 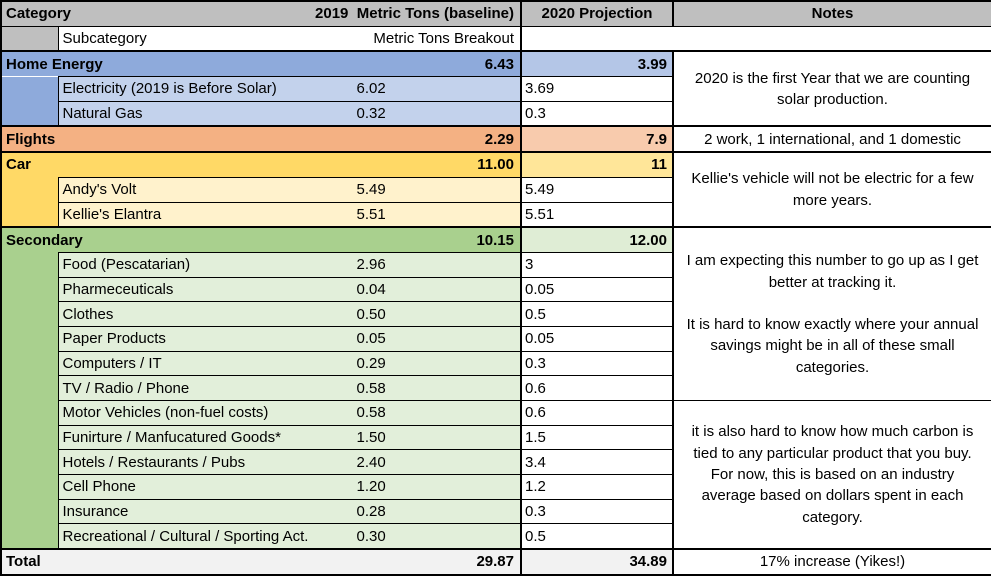 What do you see at coordinates (371, 265) in the screenshot?
I see `sub-baseline: 2.96` at bounding box center [371, 265].